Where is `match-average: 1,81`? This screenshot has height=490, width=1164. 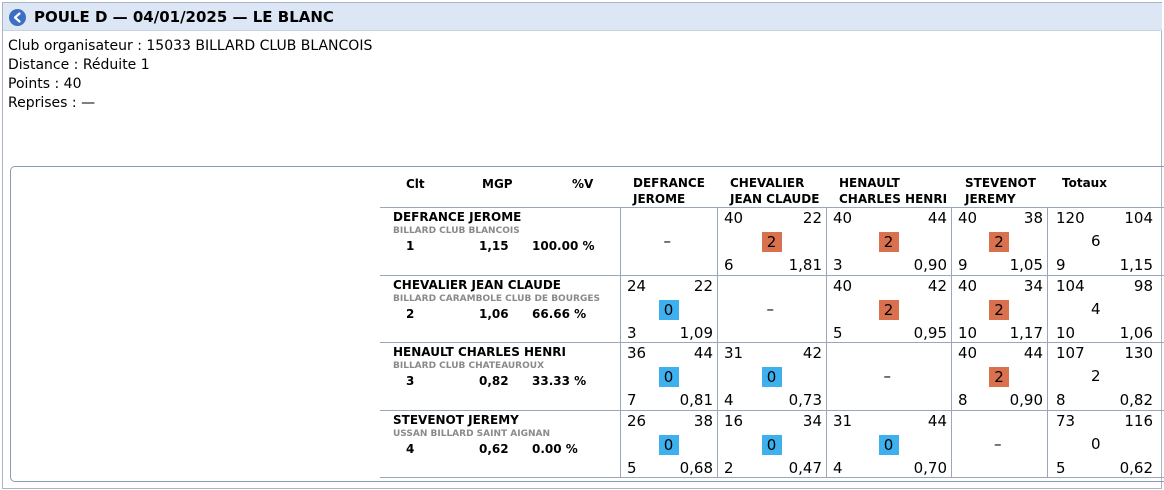 match-average: 1,81 is located at coordinates (805, 265).